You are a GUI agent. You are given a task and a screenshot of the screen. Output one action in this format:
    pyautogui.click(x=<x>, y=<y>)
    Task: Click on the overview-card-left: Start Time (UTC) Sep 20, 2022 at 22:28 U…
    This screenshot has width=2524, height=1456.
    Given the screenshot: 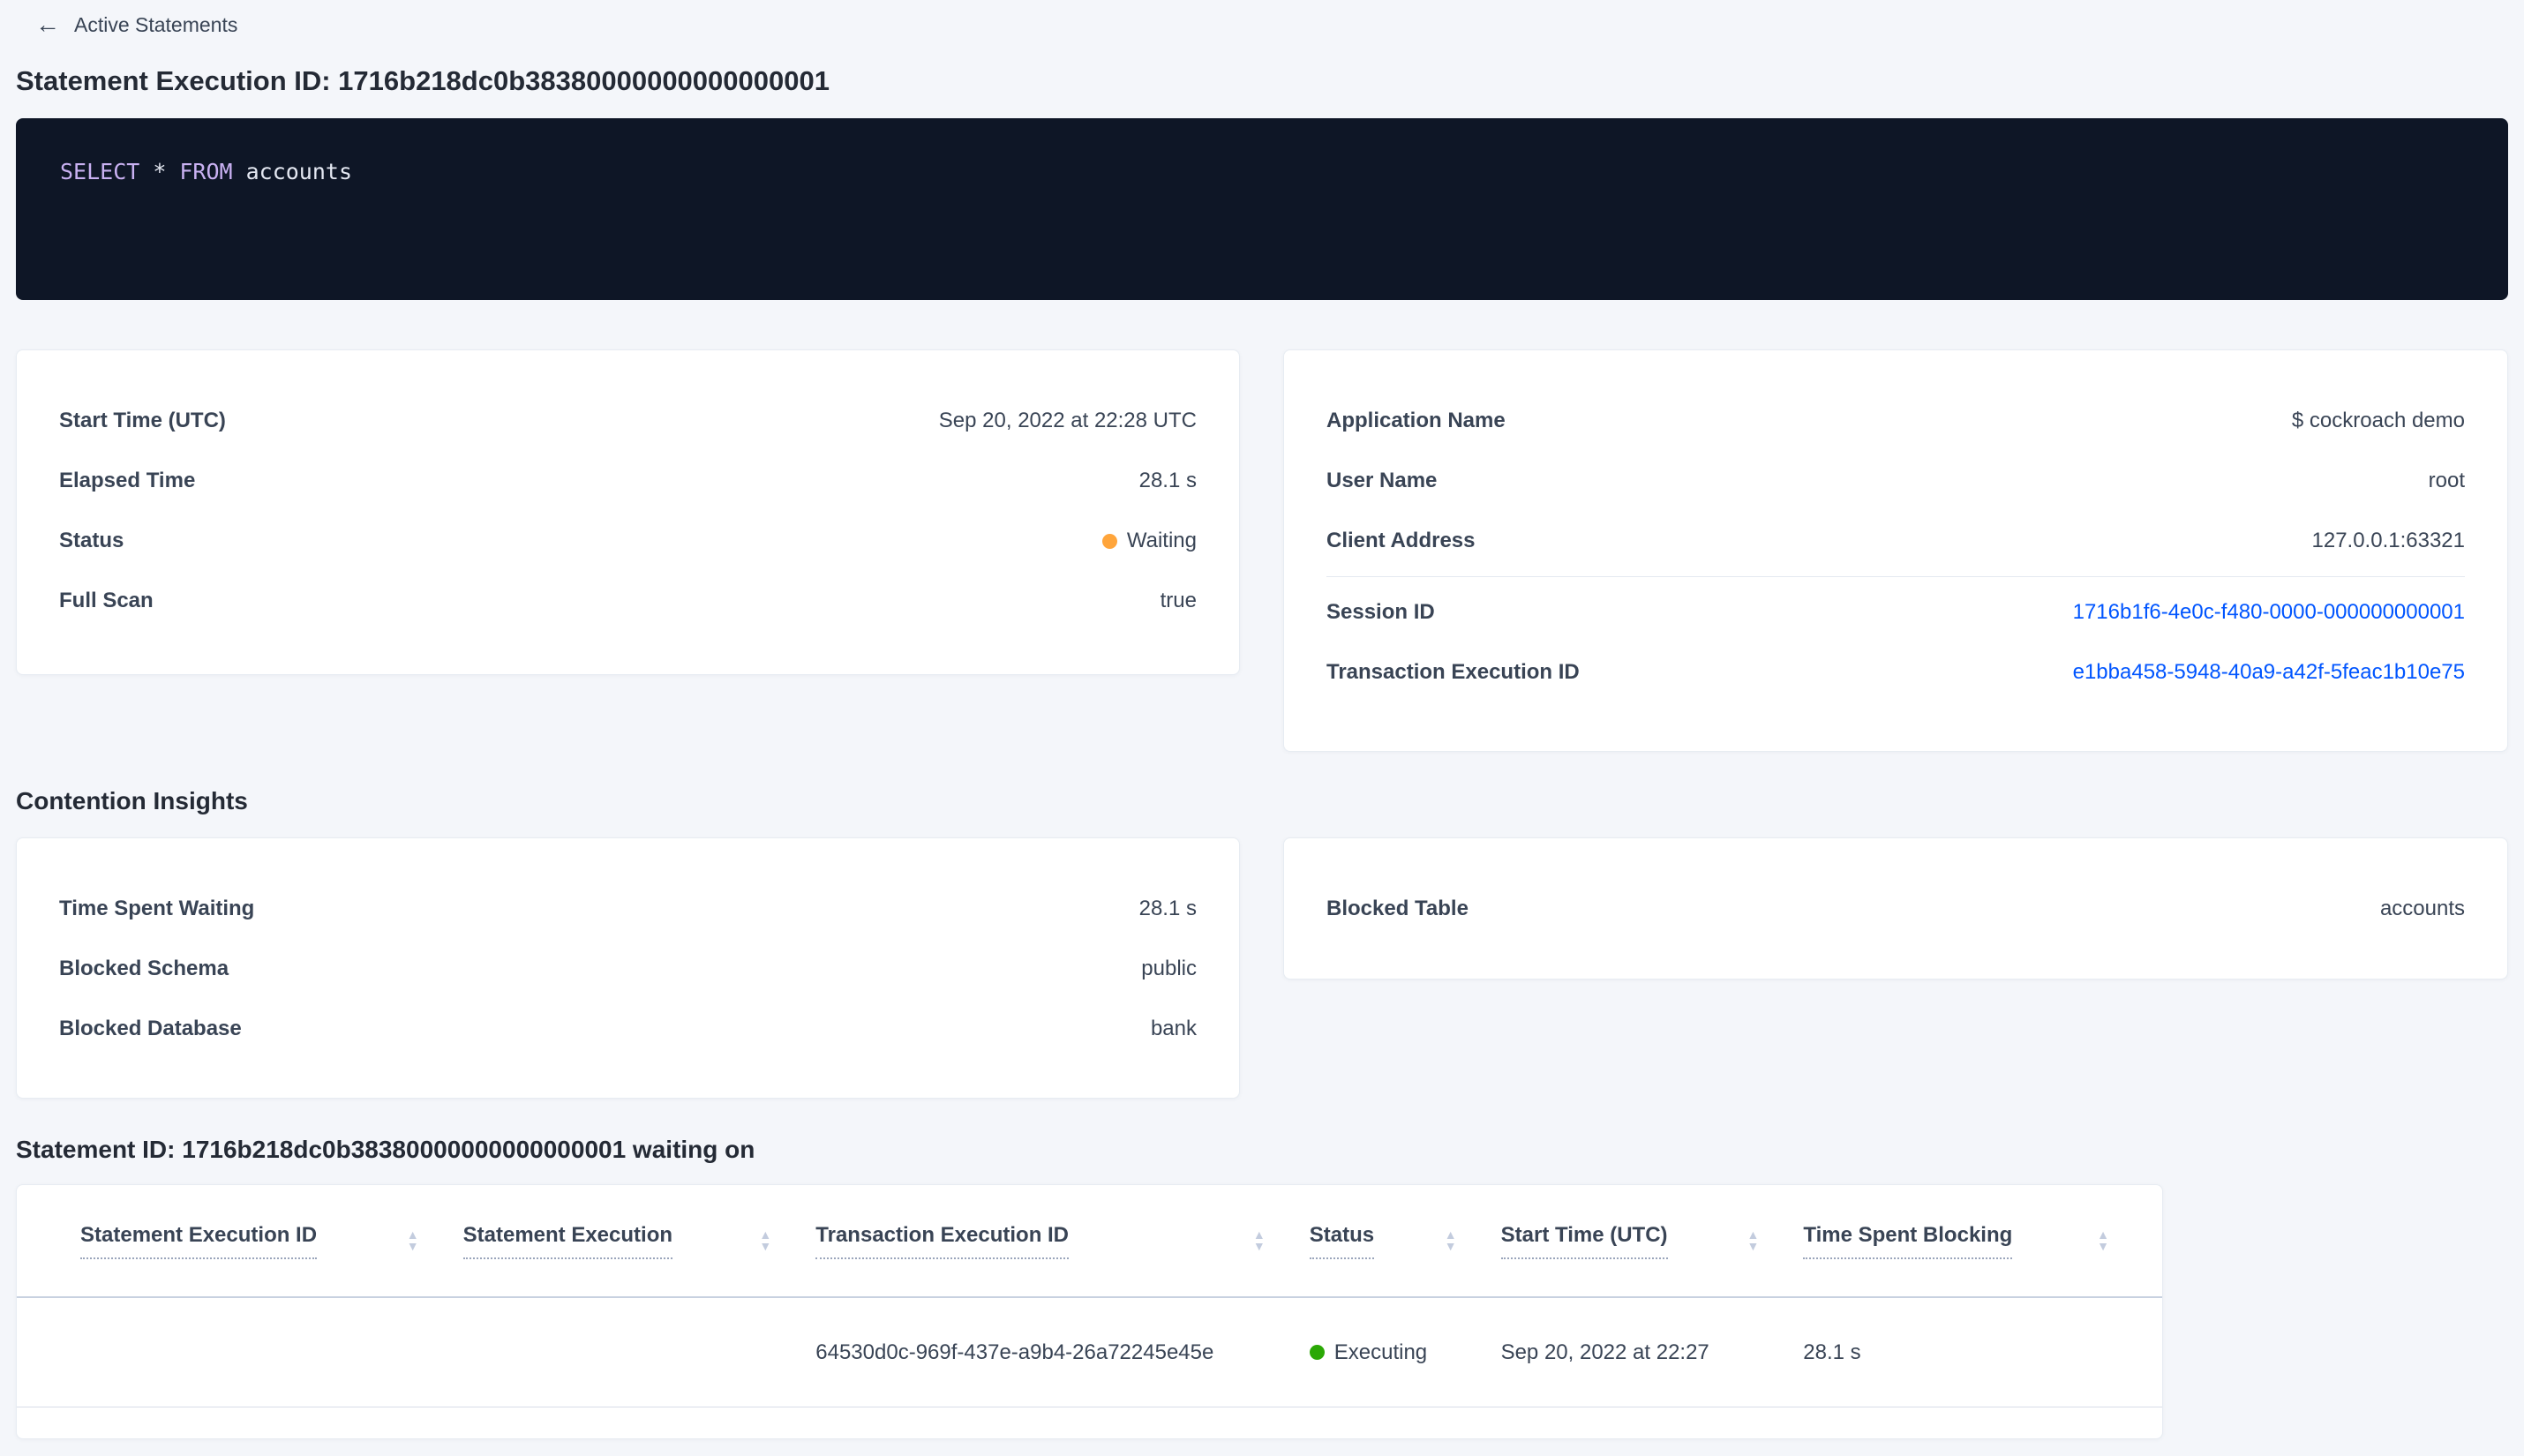 What is the action you would take?
    pyautogui.click(x=628, y=512)
    